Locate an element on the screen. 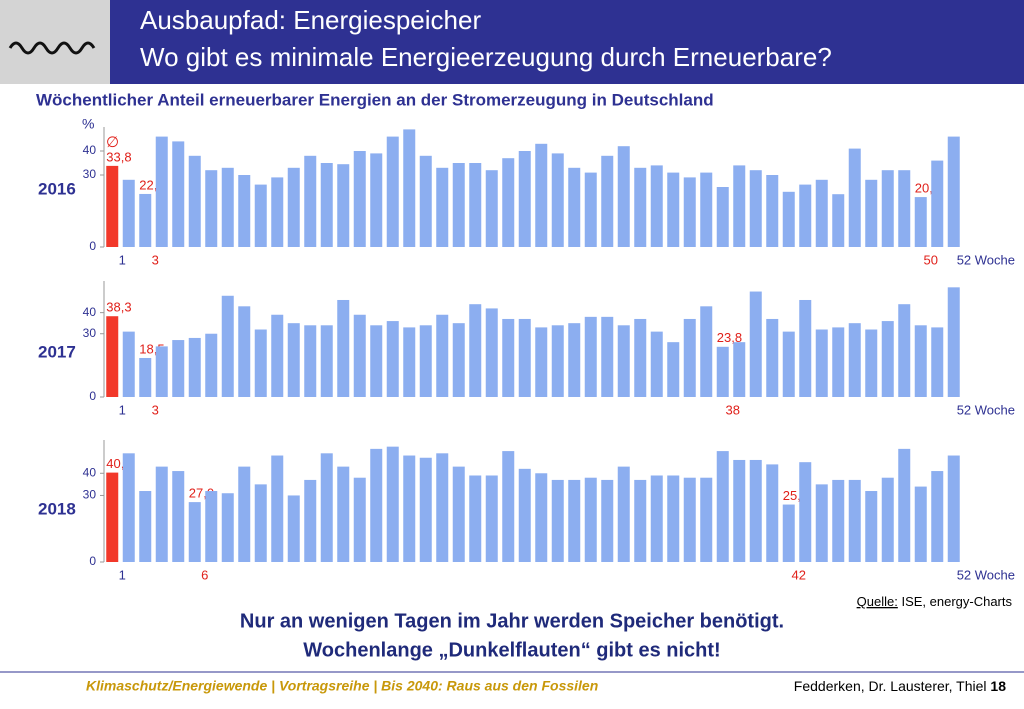  logo is located at coordinates (52, 48).